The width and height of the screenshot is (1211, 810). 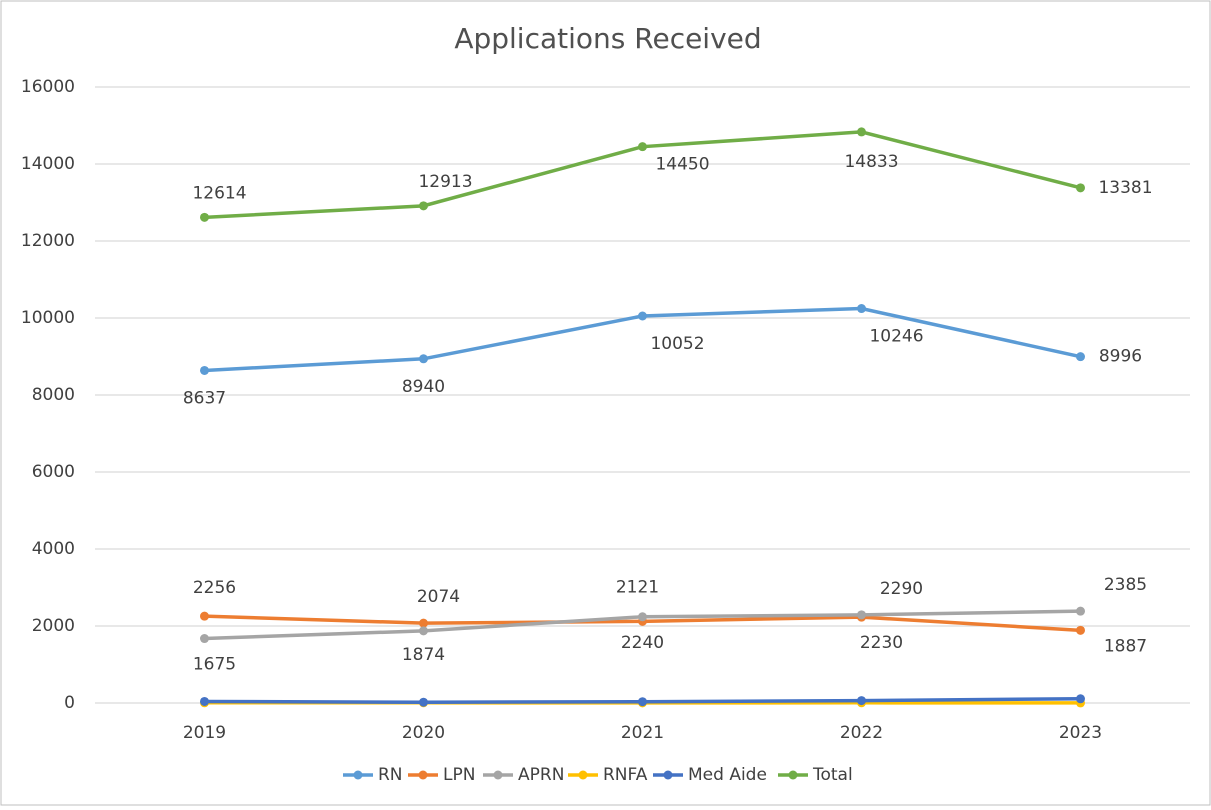 I want to click on data-label: 2290, so click(x=901, y=589).